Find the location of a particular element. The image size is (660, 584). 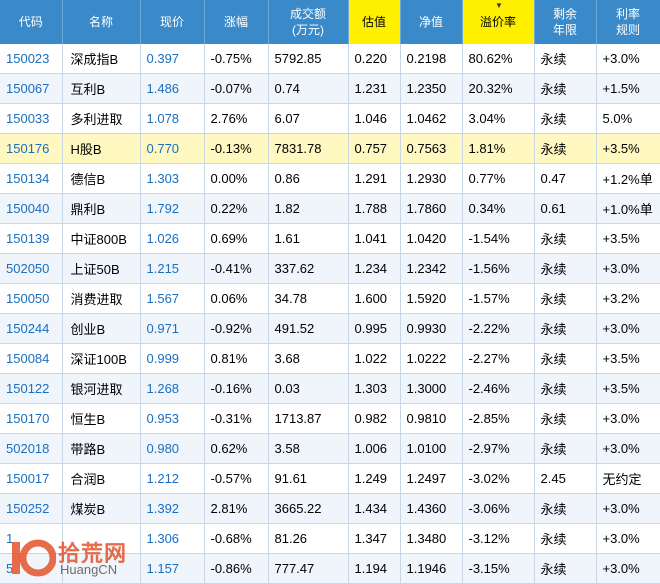

col-header-name: 名称 is located at coordinates (101, 22).